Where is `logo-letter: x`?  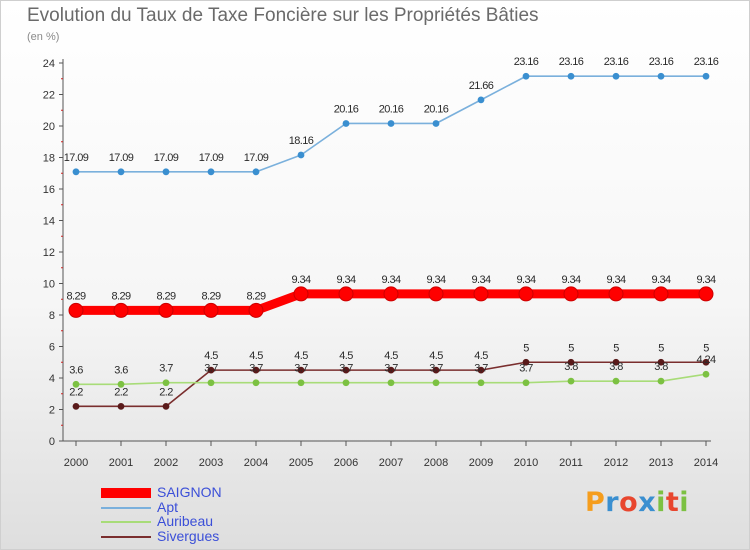 logo-letter: x is located at coordinates (647, 502).